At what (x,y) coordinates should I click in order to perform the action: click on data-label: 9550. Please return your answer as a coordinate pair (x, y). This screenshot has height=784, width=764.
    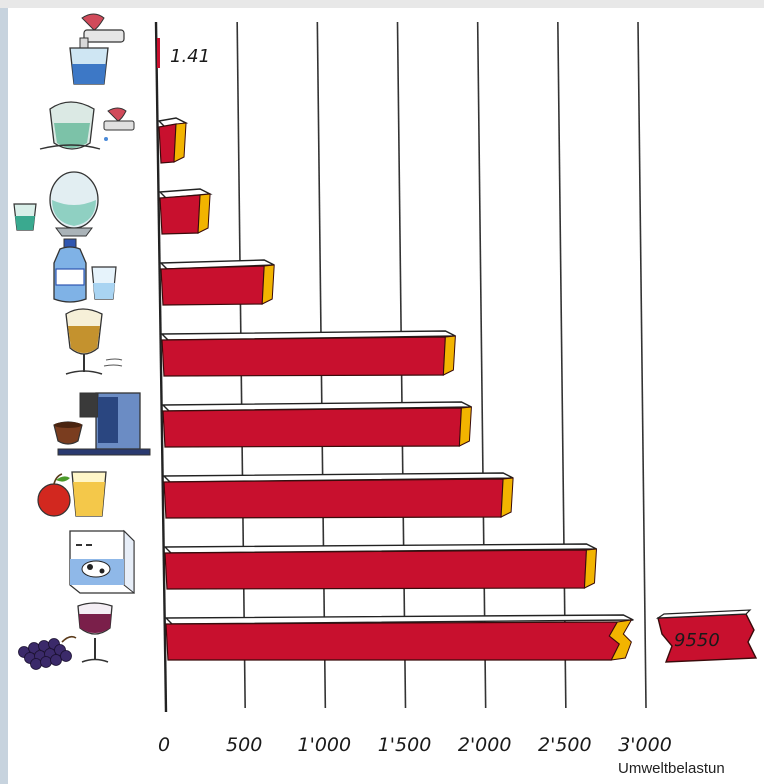
    Looking at the image, I should click on (697, 640).